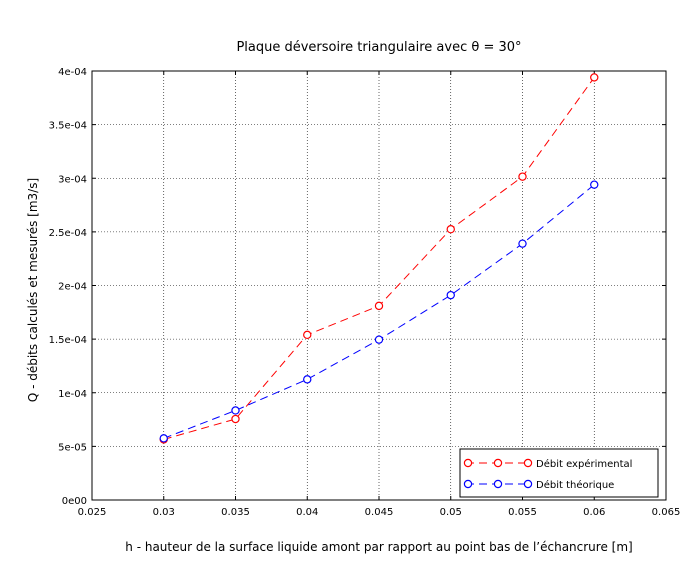  Describe the element at coordinates (68, 233) in the screenshot. I see `y-tick-label: 2.5e-04` at that location.